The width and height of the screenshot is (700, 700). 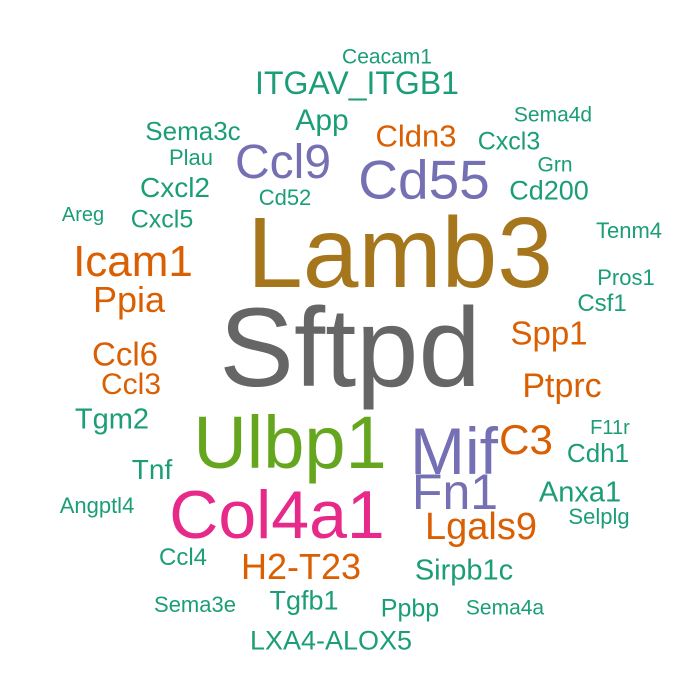 I want to click on word-sirpb1c: Sirpb1c, so click(x=464, y=570).